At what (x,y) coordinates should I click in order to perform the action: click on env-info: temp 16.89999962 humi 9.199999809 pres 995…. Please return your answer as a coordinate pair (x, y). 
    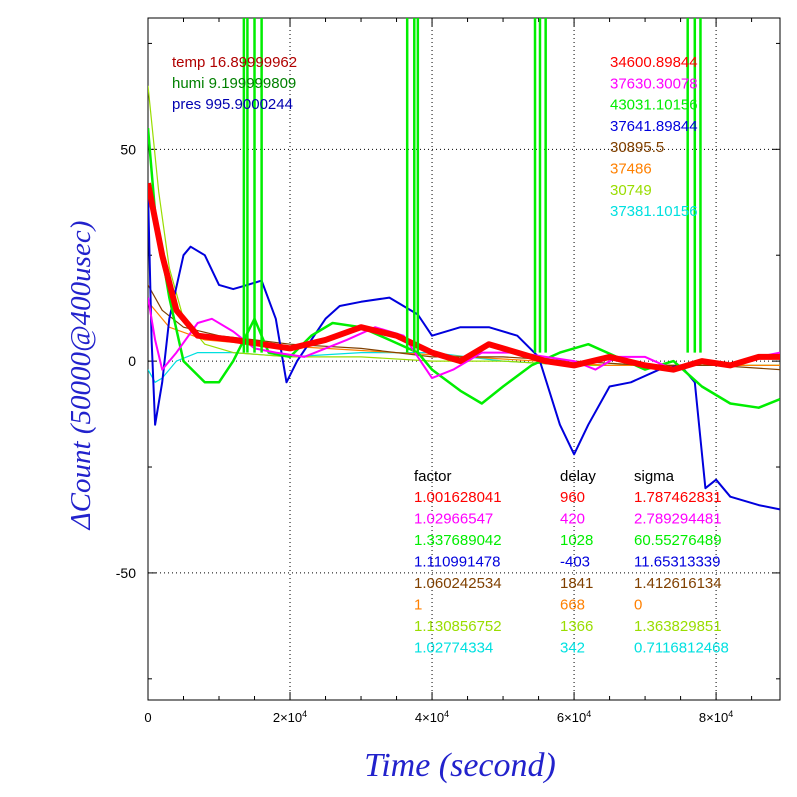
    Looking at the image, I should click on (234, 83).